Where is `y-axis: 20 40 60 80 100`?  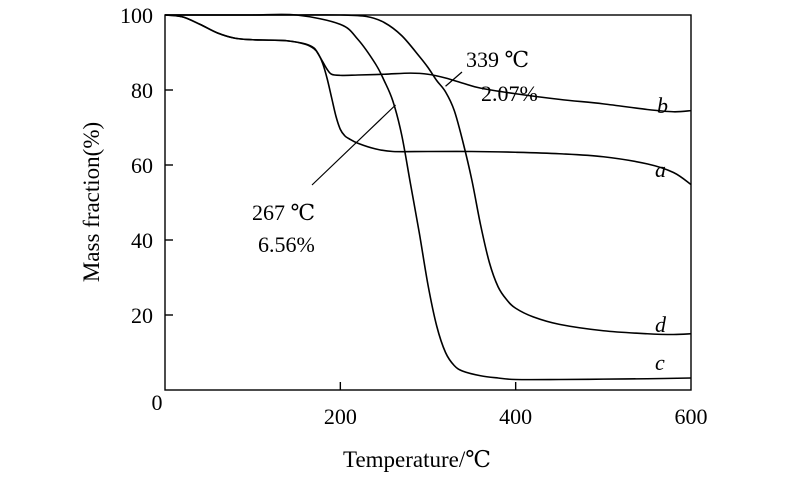 y-axis: 20 40 60 80 100 is located at coordinates (146, 165).